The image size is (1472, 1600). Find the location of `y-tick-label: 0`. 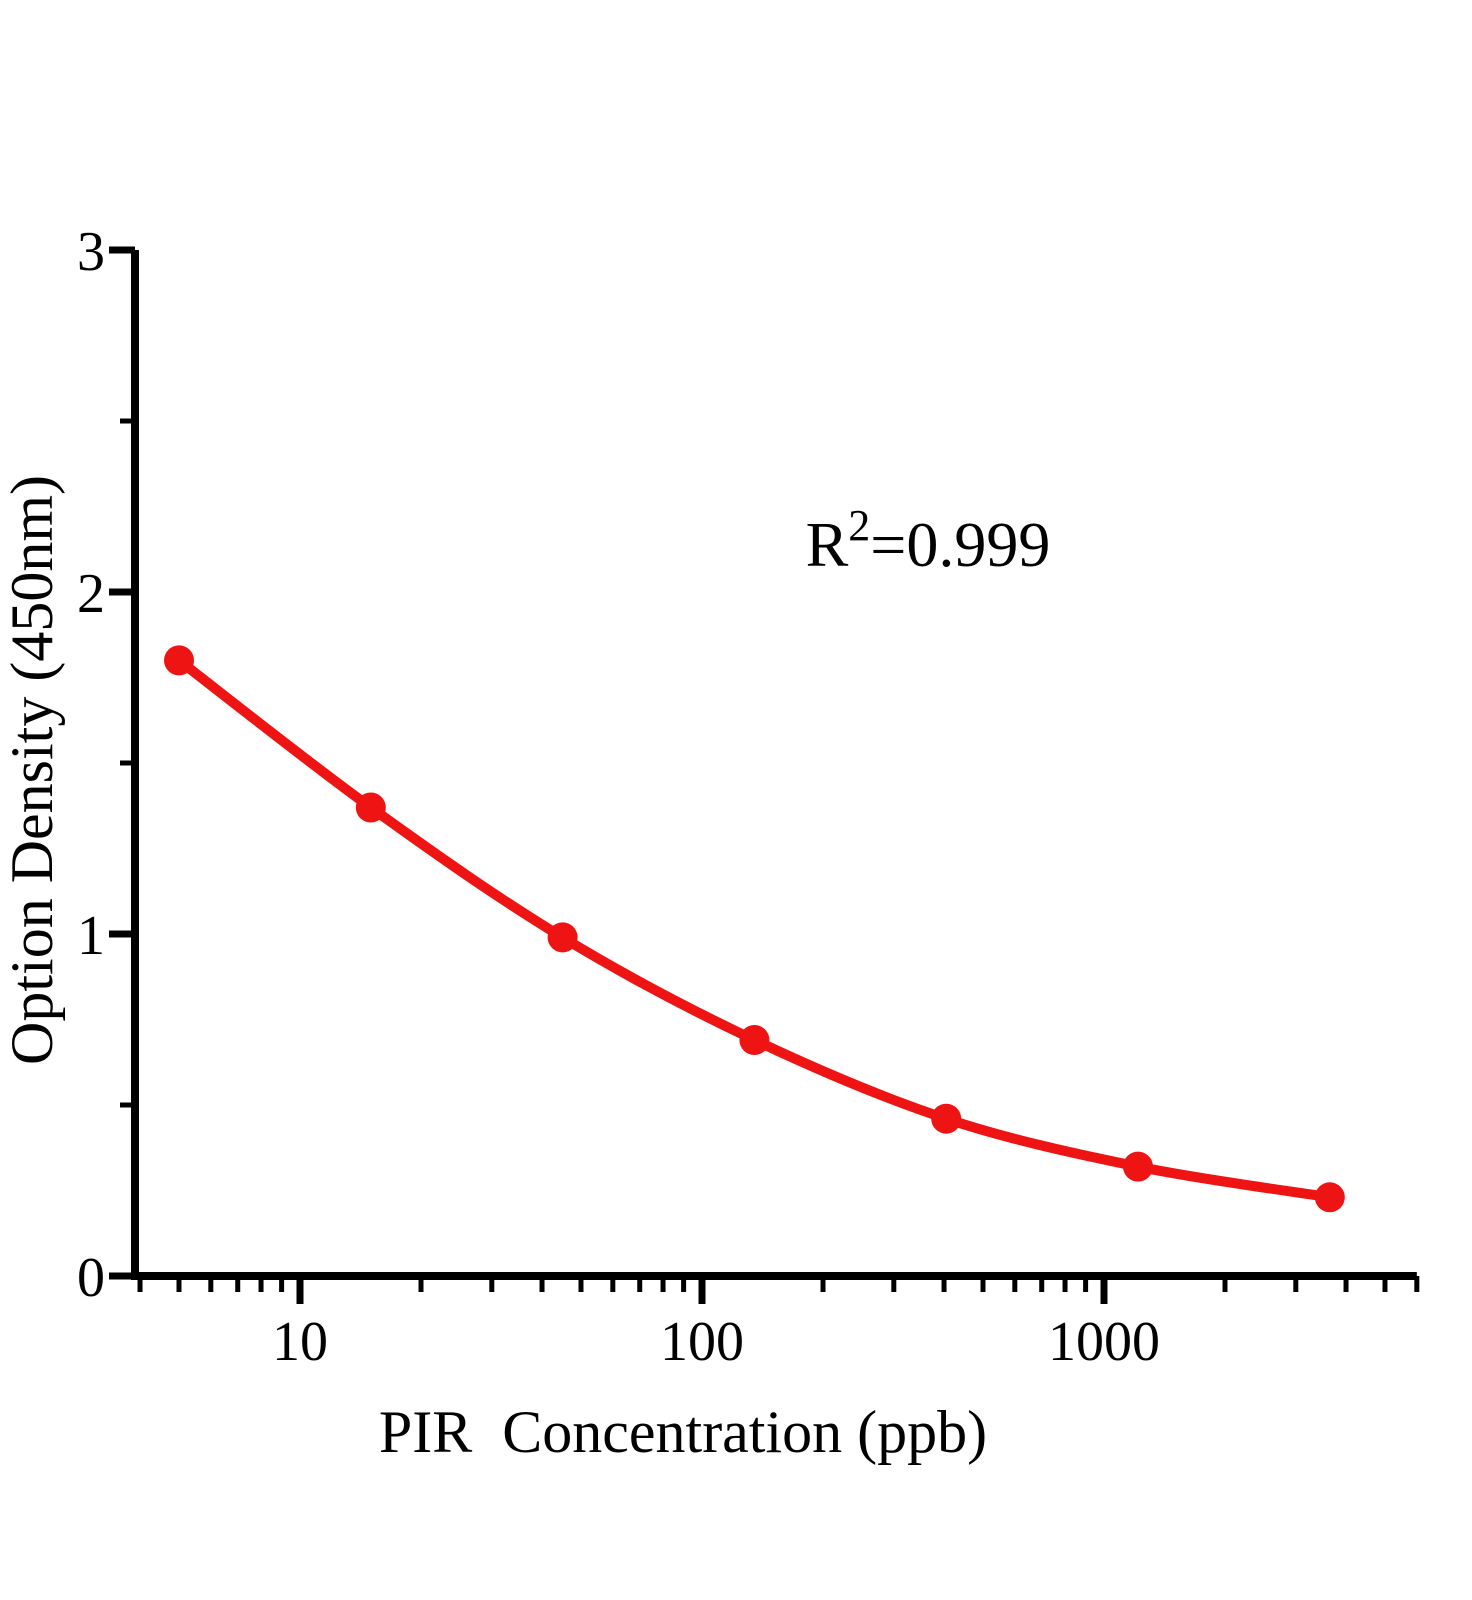

y-tick-label: 0 is located at coordinates (91, 1278).